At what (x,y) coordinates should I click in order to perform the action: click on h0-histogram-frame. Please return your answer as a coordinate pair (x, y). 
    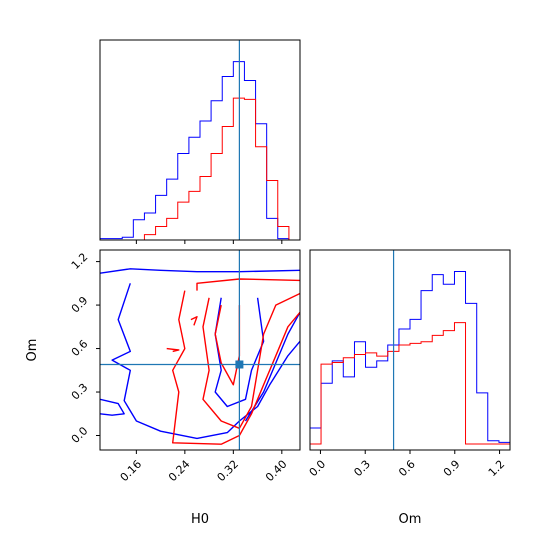
    Looking at the image, I should click on (200, 140).